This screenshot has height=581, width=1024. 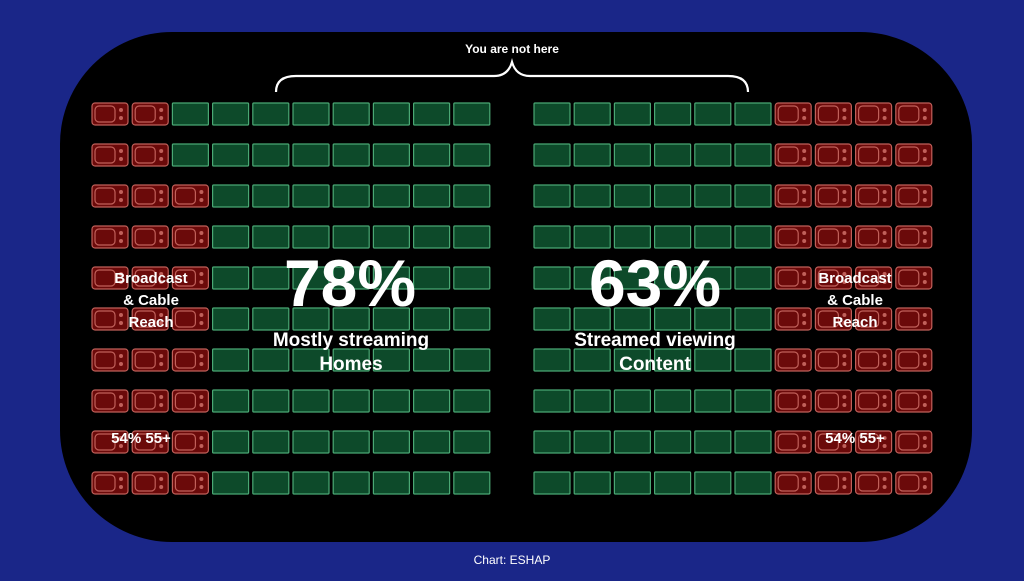 I want to click on left-subtitle: Mostly streaming Homes, so click(x=351, y=353).